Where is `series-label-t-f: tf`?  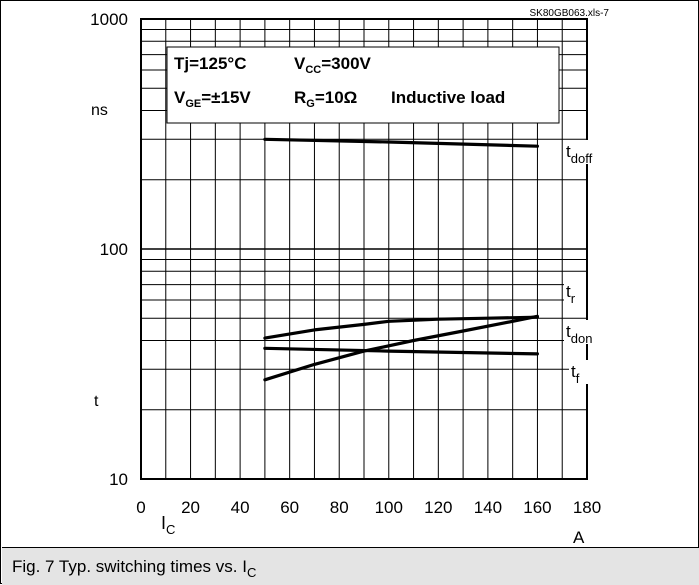 series-label-t-f: tf is located at coordinates (575, 374).